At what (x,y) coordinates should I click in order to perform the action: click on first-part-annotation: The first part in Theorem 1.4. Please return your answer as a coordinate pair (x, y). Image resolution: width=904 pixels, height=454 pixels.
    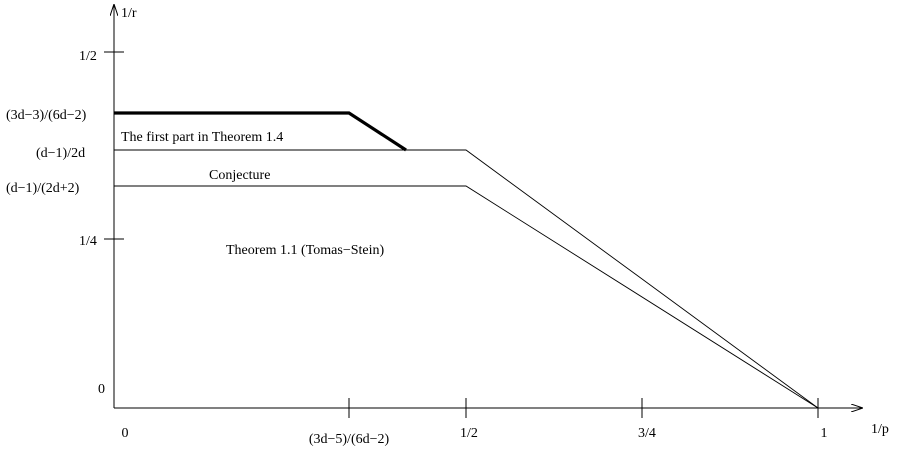
    Looking at the image, I should click on (202, 137).